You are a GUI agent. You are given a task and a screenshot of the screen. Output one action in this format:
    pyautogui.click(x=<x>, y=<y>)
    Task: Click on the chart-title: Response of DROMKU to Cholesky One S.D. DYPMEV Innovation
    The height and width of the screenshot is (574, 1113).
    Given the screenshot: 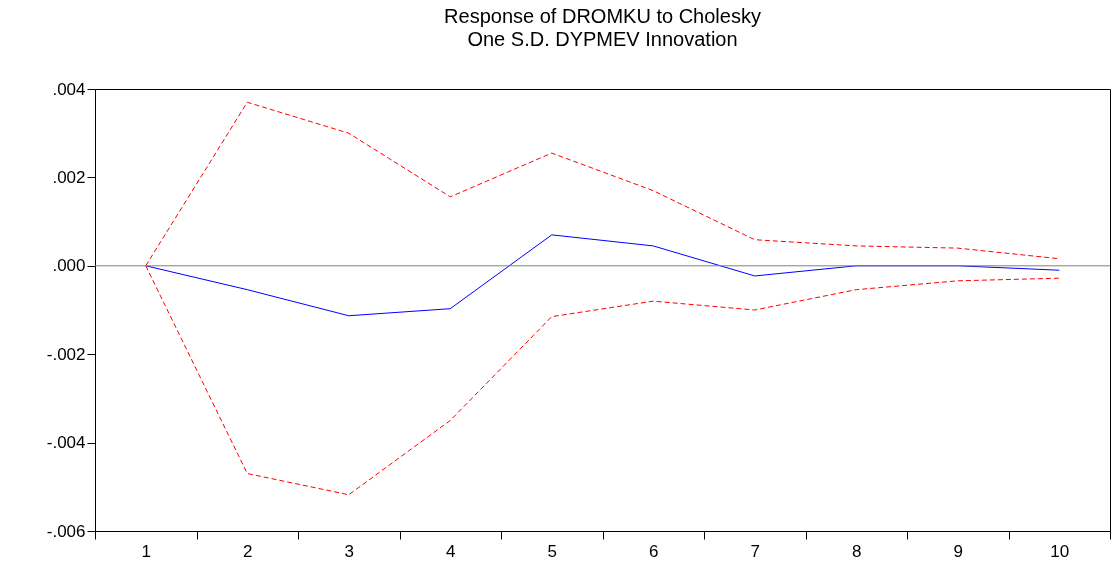 What is the action you would take?
    pyautogui.click(x=602, y=27)
    